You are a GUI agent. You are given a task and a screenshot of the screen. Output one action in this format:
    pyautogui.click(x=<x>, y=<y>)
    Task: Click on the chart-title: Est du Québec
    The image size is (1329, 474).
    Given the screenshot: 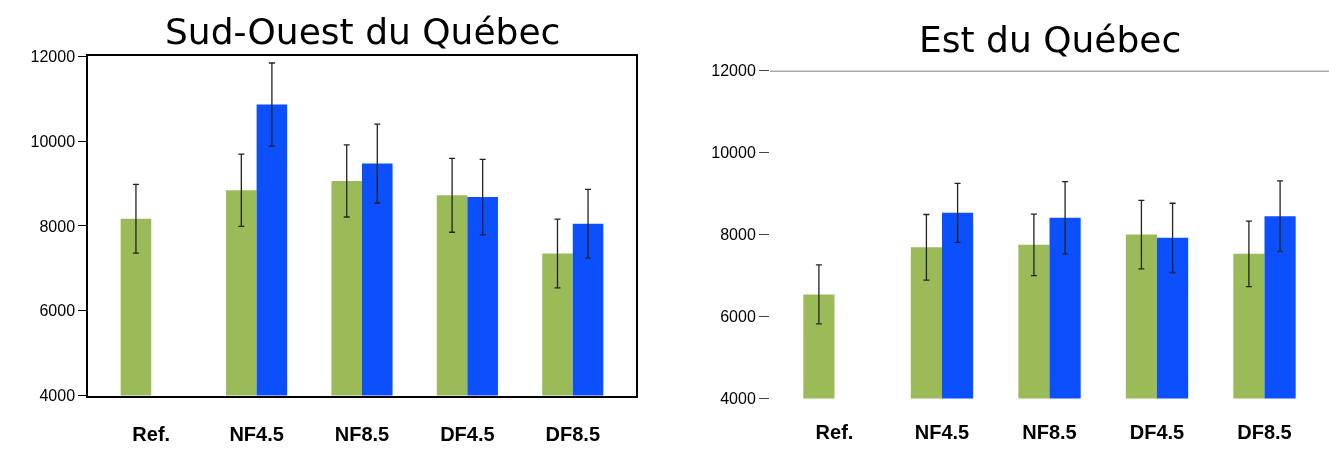 What is the action you would take?
    pyautogui.click(x=1050, y=39)
    